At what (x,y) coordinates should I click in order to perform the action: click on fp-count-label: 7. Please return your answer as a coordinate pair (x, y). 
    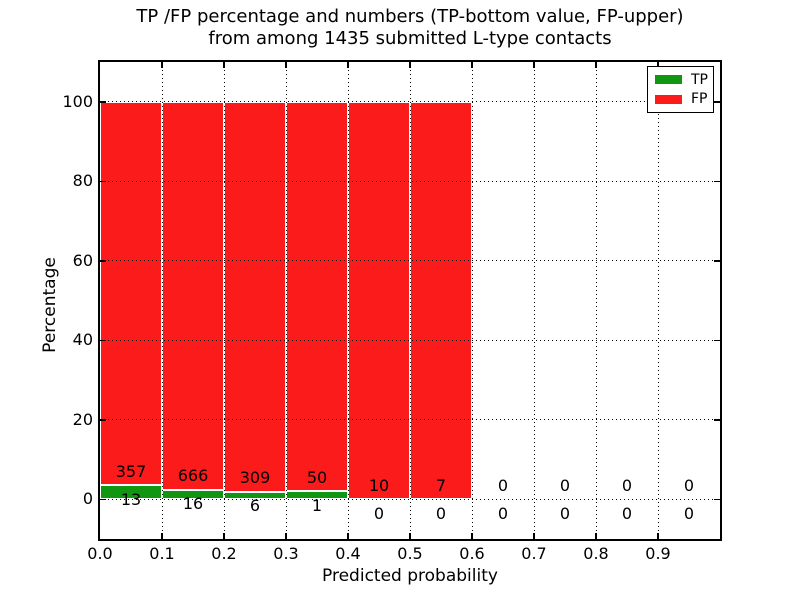
    Looking at the image, I should click on (441, 485).